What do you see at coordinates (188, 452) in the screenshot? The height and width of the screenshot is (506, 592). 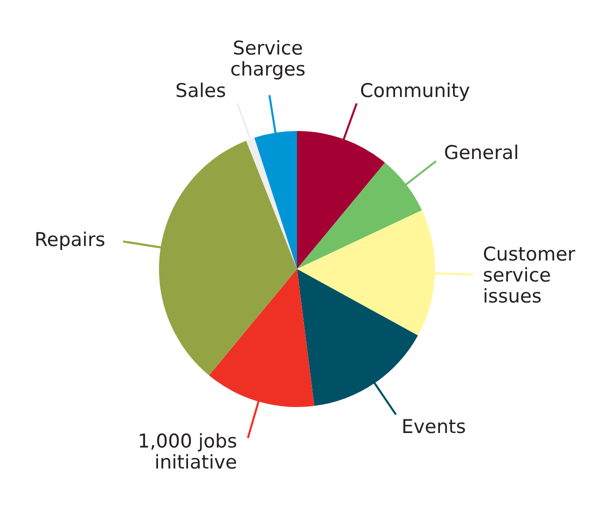 I see `slice-label: 1,000 jobs initiative` at bounding box center [188, 452].